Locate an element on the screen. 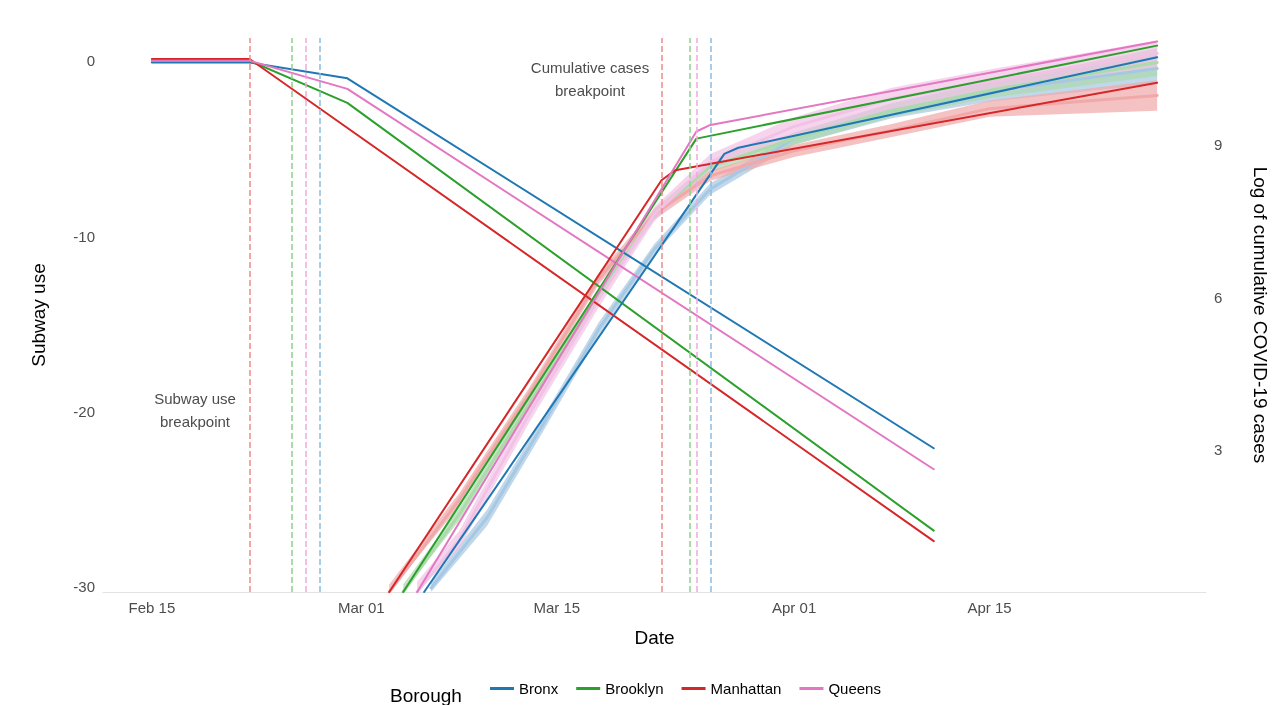  y2-tick-label: 6 is located at coordinates (1218, 297).